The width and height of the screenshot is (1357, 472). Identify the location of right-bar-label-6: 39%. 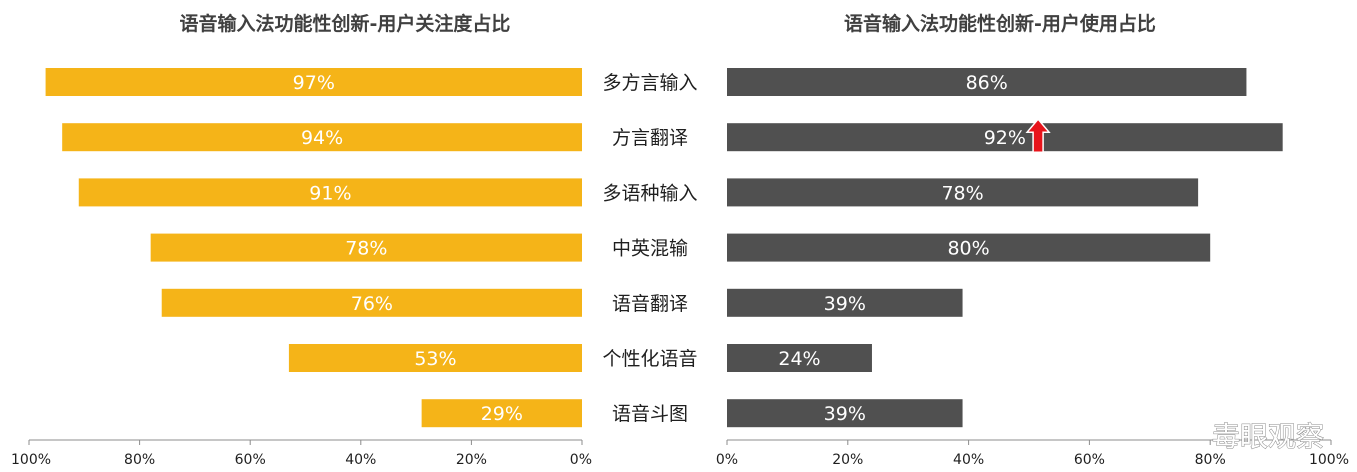
(845, 414).